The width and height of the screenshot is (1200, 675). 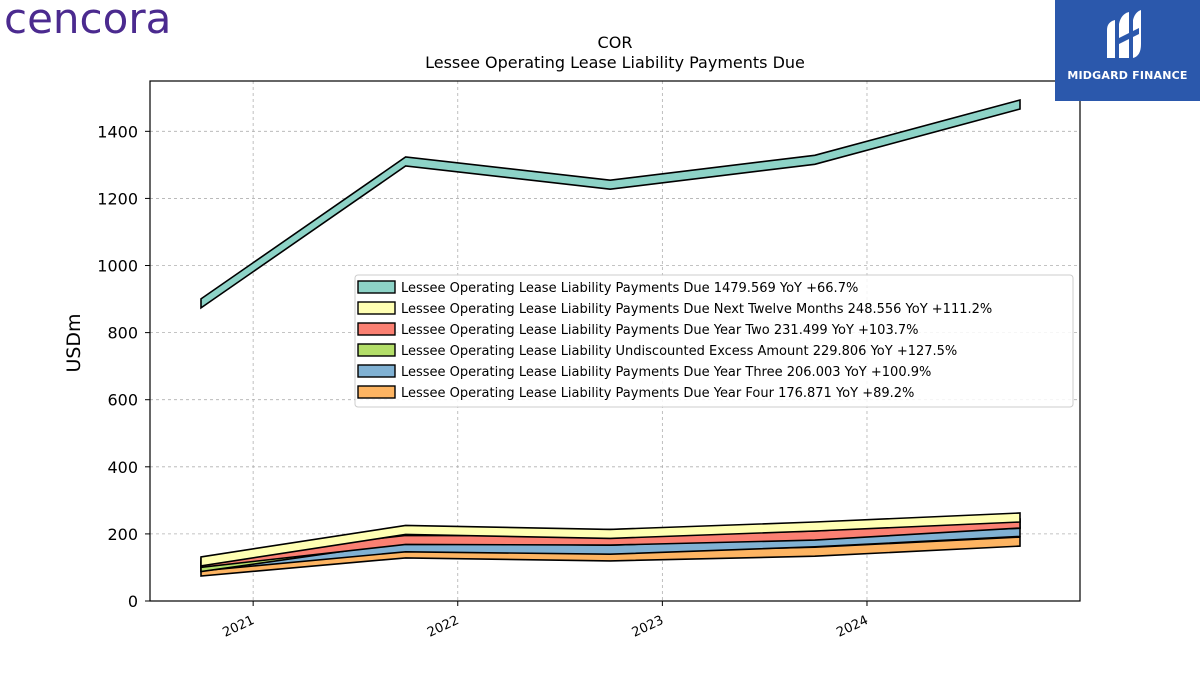 I want to click on midgard-finance-logo: MIDGARD FINANCE, so click(x=1127, y=50).